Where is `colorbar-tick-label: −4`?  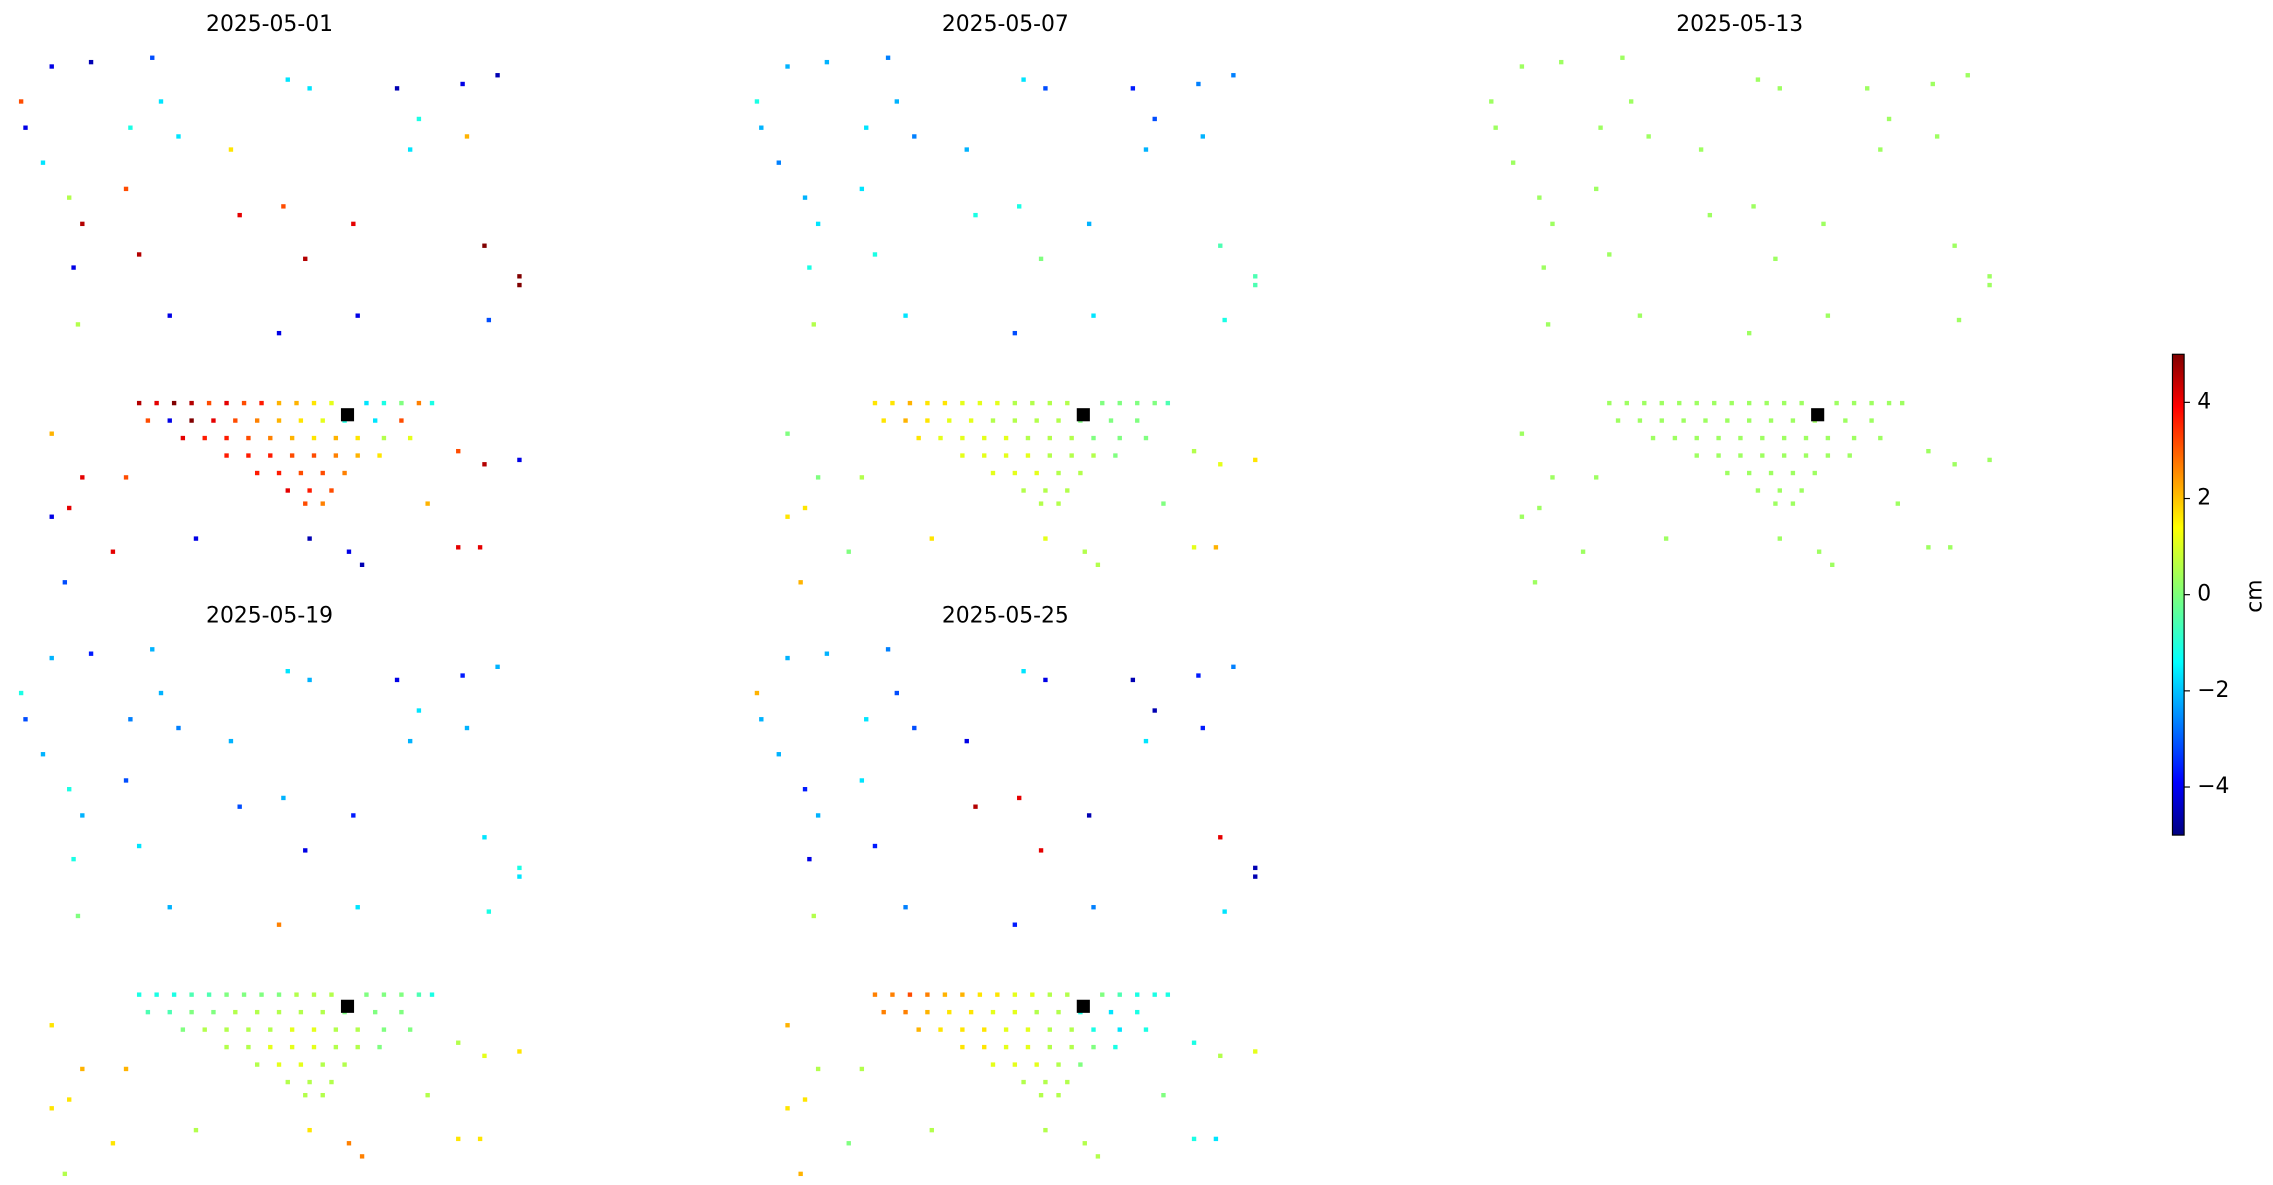 colorbar-tick-label: −4 is located at coordinates (2213, 786).